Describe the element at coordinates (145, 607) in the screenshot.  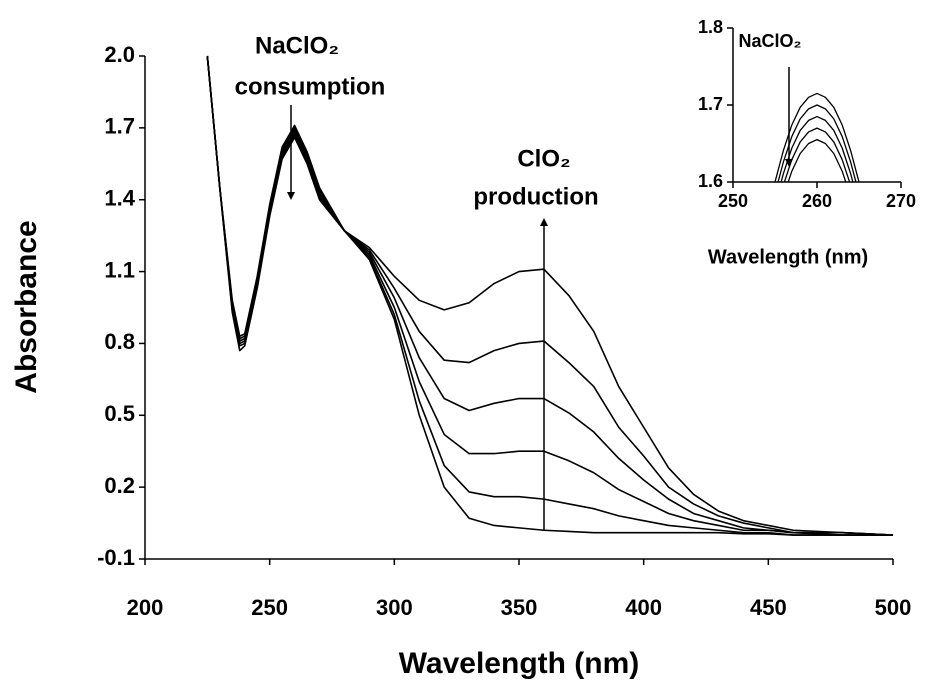
I see `x-tick-label: 200` at that location.